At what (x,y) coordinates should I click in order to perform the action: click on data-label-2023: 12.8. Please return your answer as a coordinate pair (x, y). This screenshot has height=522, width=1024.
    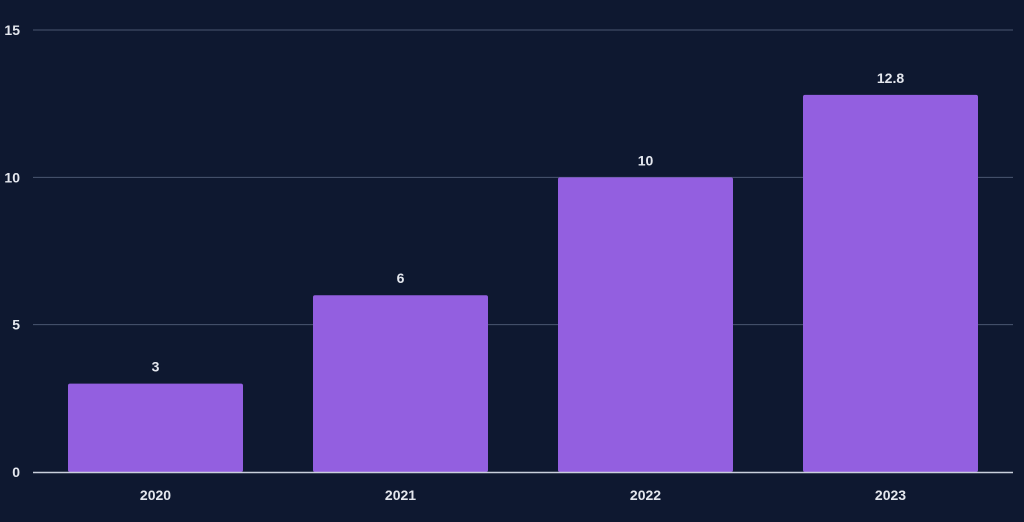
    Looking at the image, I should click on (890, 78).